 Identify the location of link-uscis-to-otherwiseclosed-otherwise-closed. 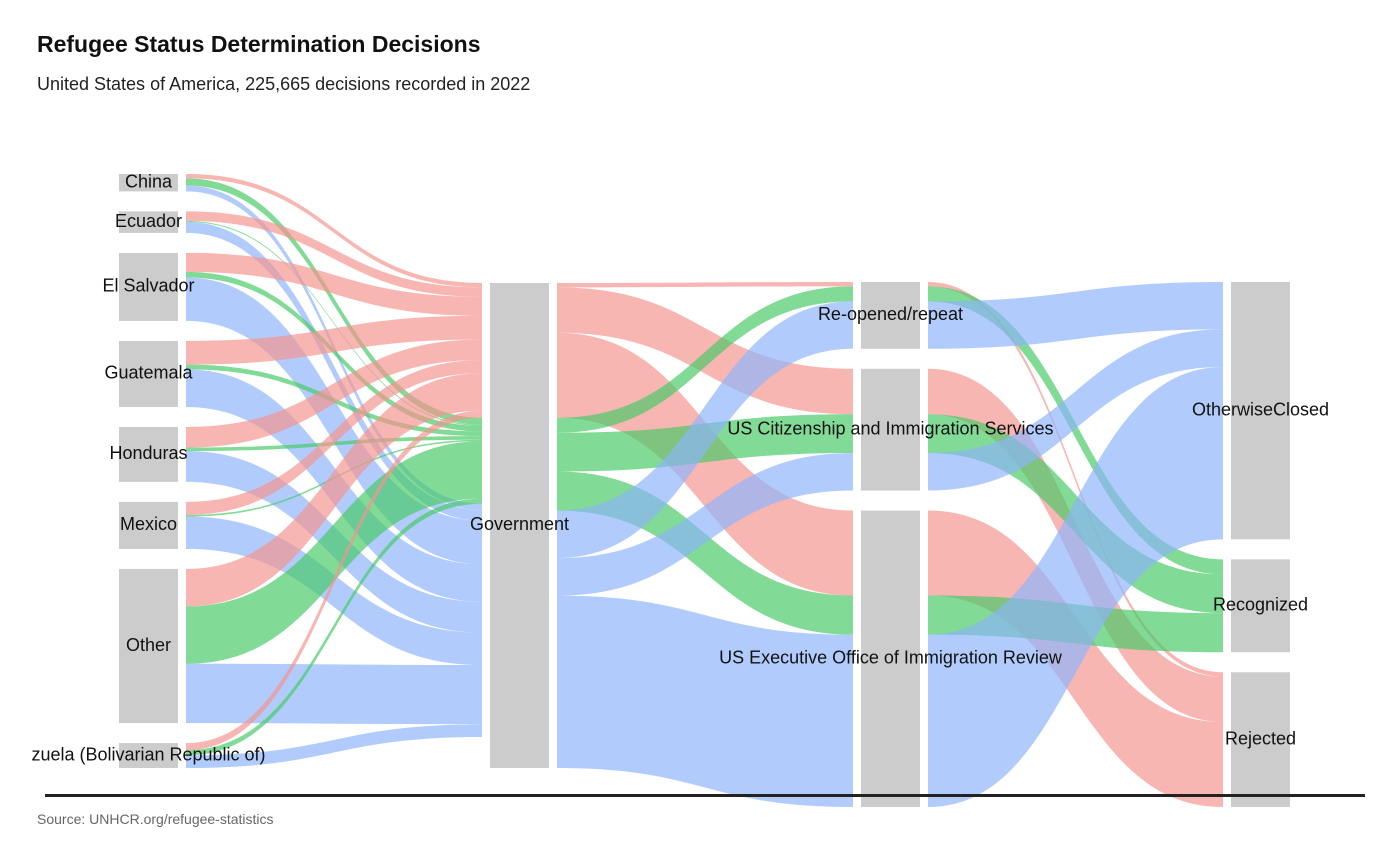
(1075, 410).